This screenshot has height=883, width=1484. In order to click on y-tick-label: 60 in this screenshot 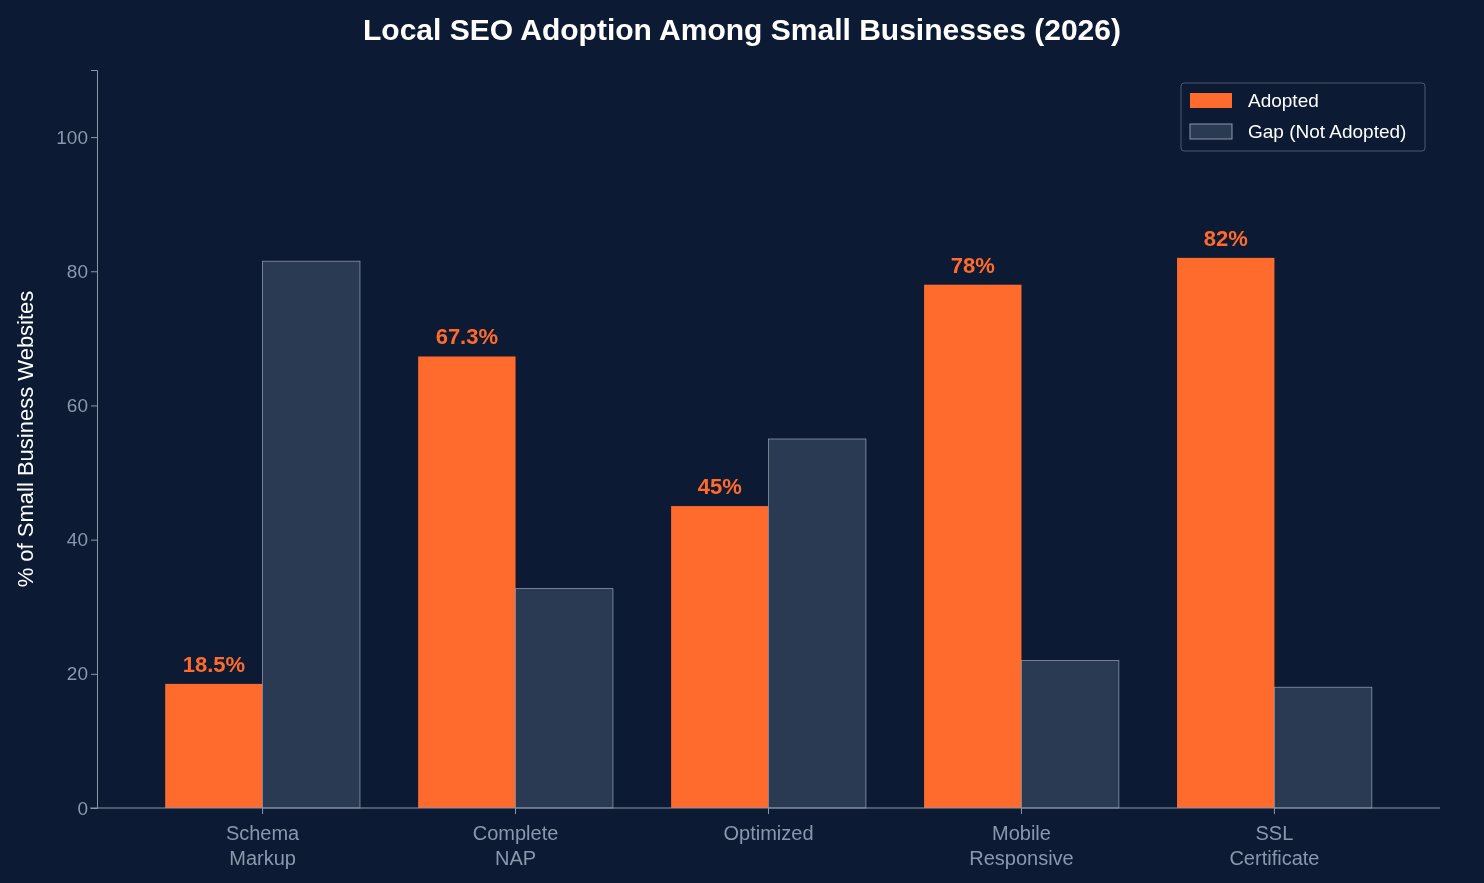, I will do `click(77, 406)`.